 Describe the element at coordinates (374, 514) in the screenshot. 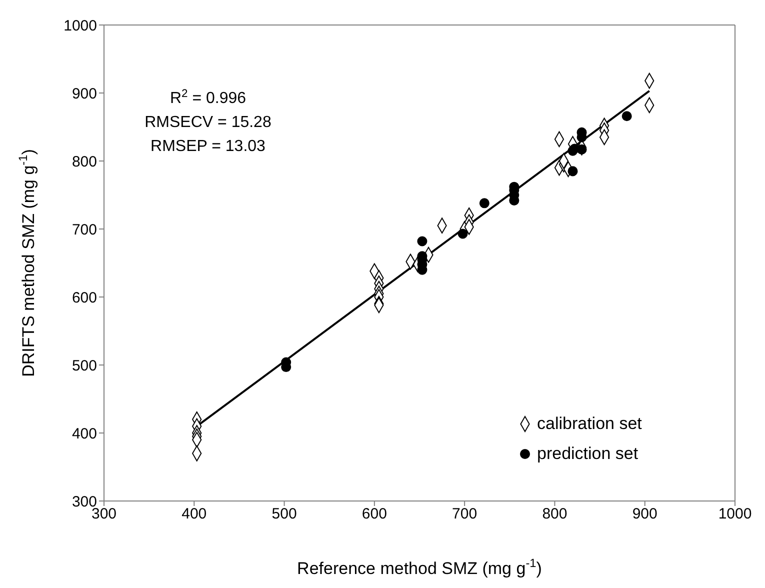

I see `x-tick-label: 600` at that location.